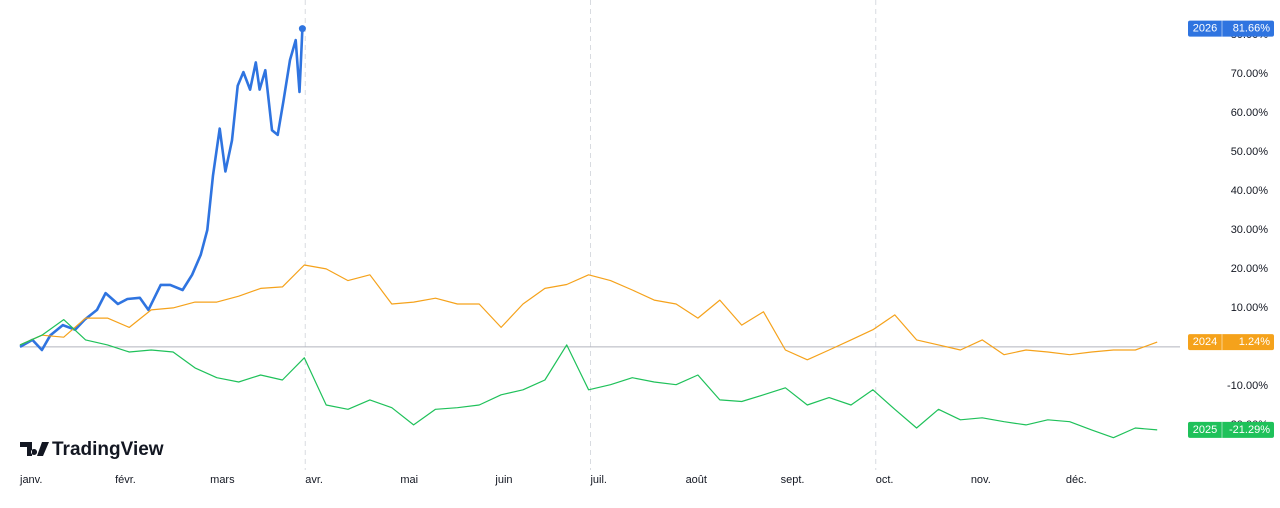  Describe the element at coordinates (1205, 342) in the screenshot. I see `legend-label: 2024` at that location.